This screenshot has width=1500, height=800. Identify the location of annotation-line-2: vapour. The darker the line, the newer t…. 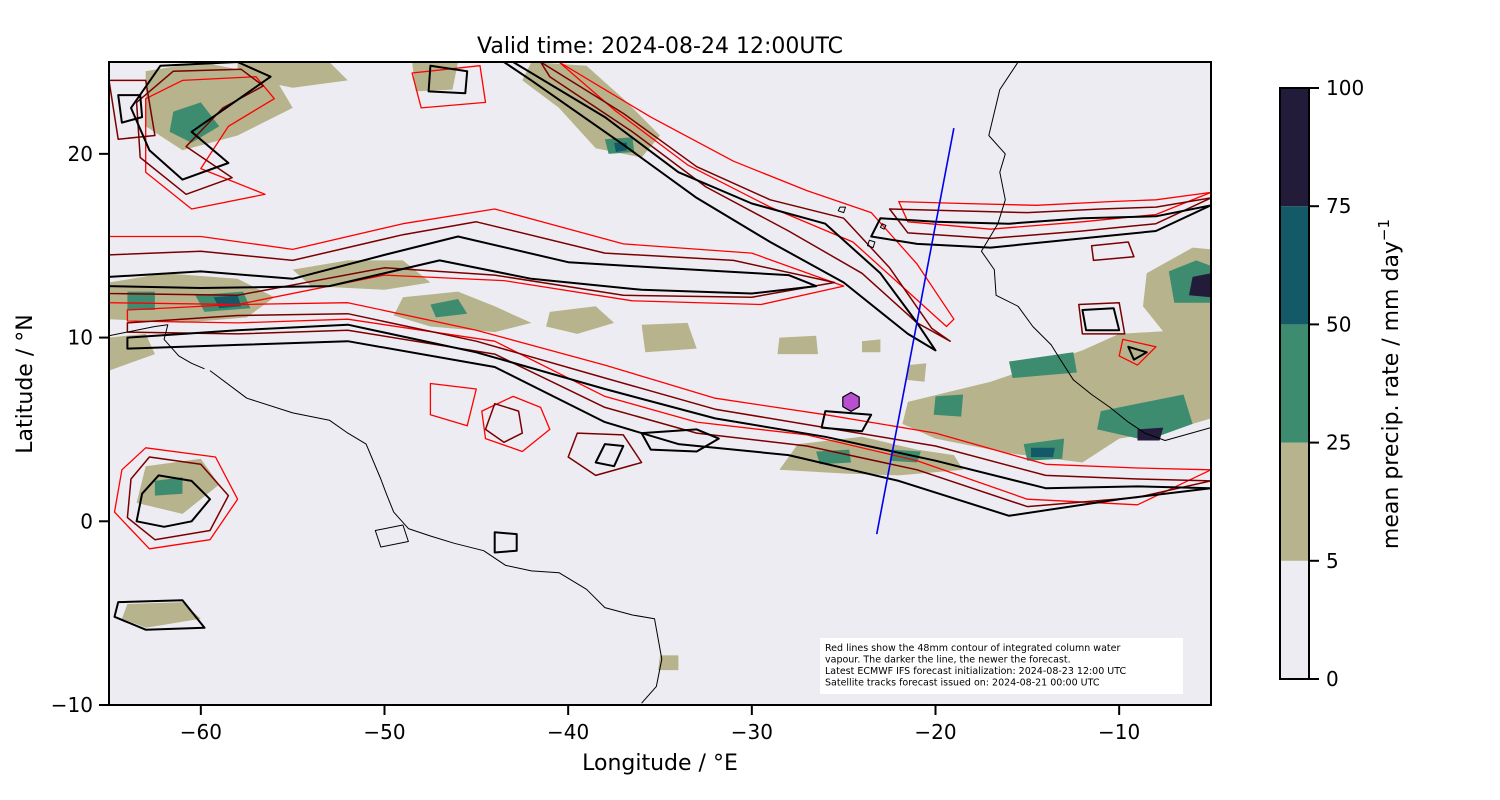
(948, 660).